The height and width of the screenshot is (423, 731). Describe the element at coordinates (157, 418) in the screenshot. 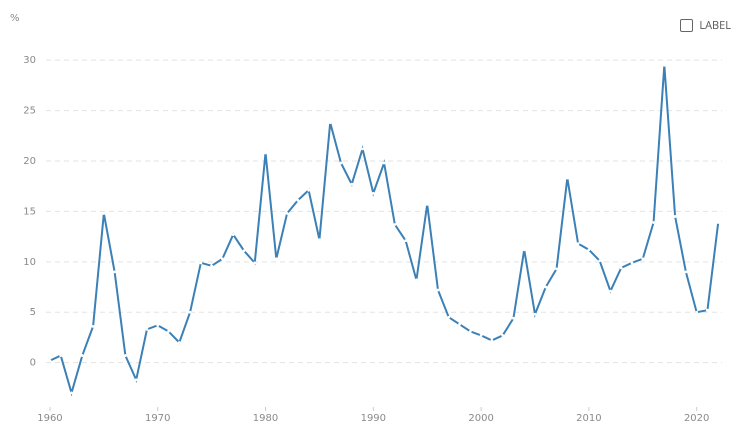

I see `x-tick-label: 1970` at that location.